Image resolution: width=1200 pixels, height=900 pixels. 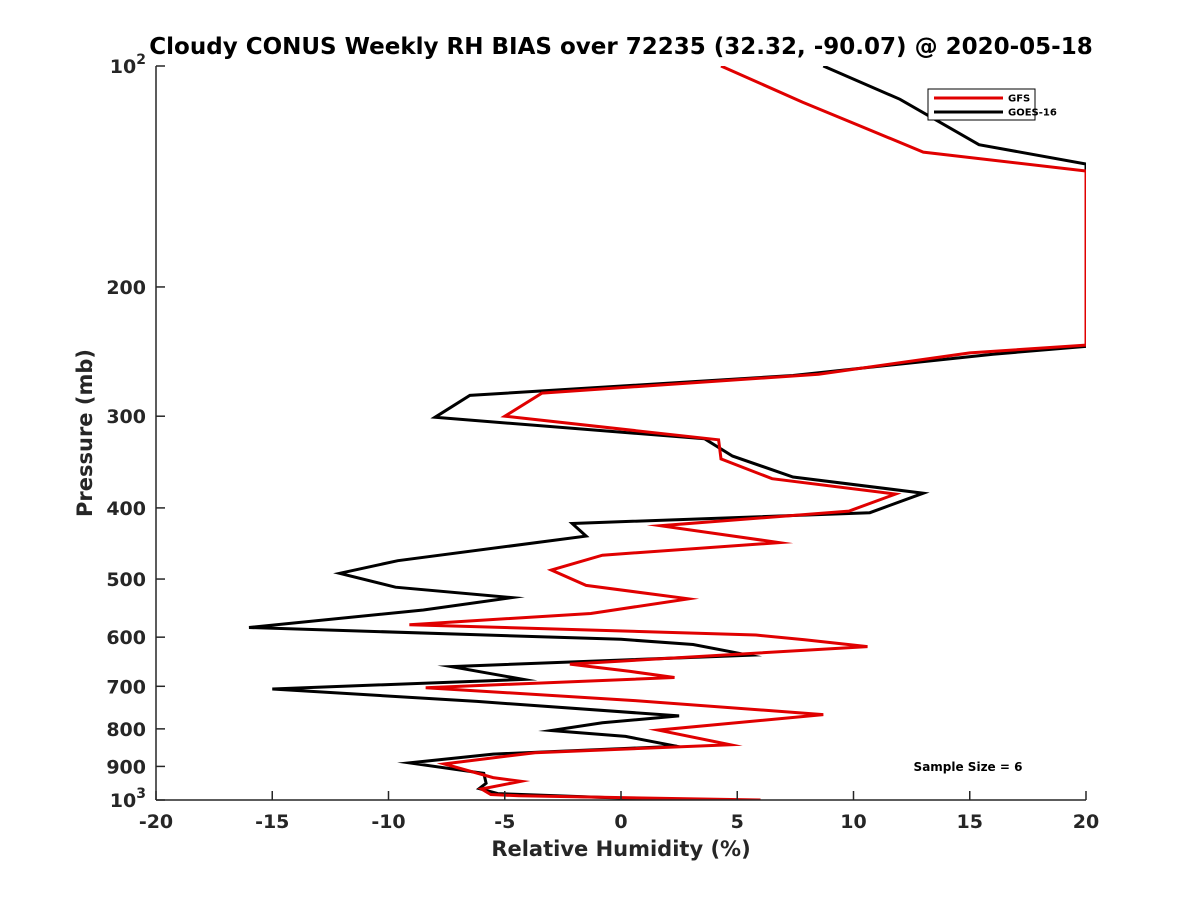 What do you see at coordinates (128, 65) in the screenshot?
I see `y-tick-label: 10²` at bounding box center [128, 65].